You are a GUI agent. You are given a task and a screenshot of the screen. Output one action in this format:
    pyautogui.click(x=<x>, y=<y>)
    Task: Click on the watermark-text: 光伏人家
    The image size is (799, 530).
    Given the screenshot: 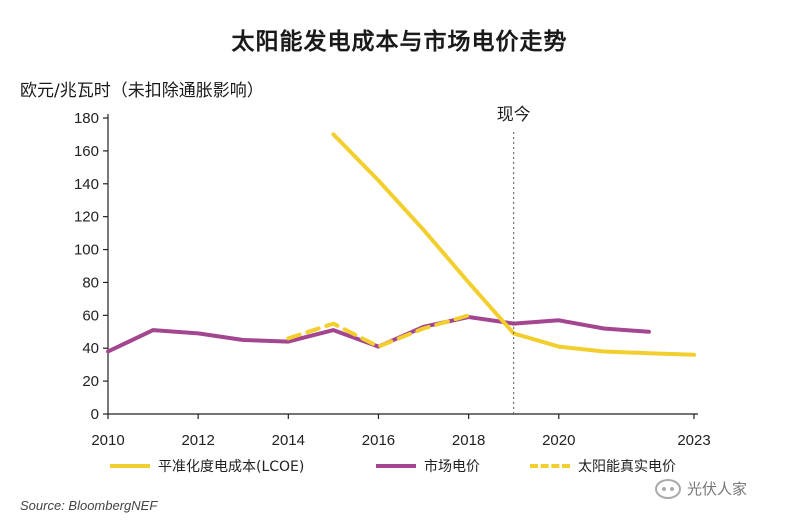 What is the action you would take?
    pyautogui.click(x=717, y=489)
    